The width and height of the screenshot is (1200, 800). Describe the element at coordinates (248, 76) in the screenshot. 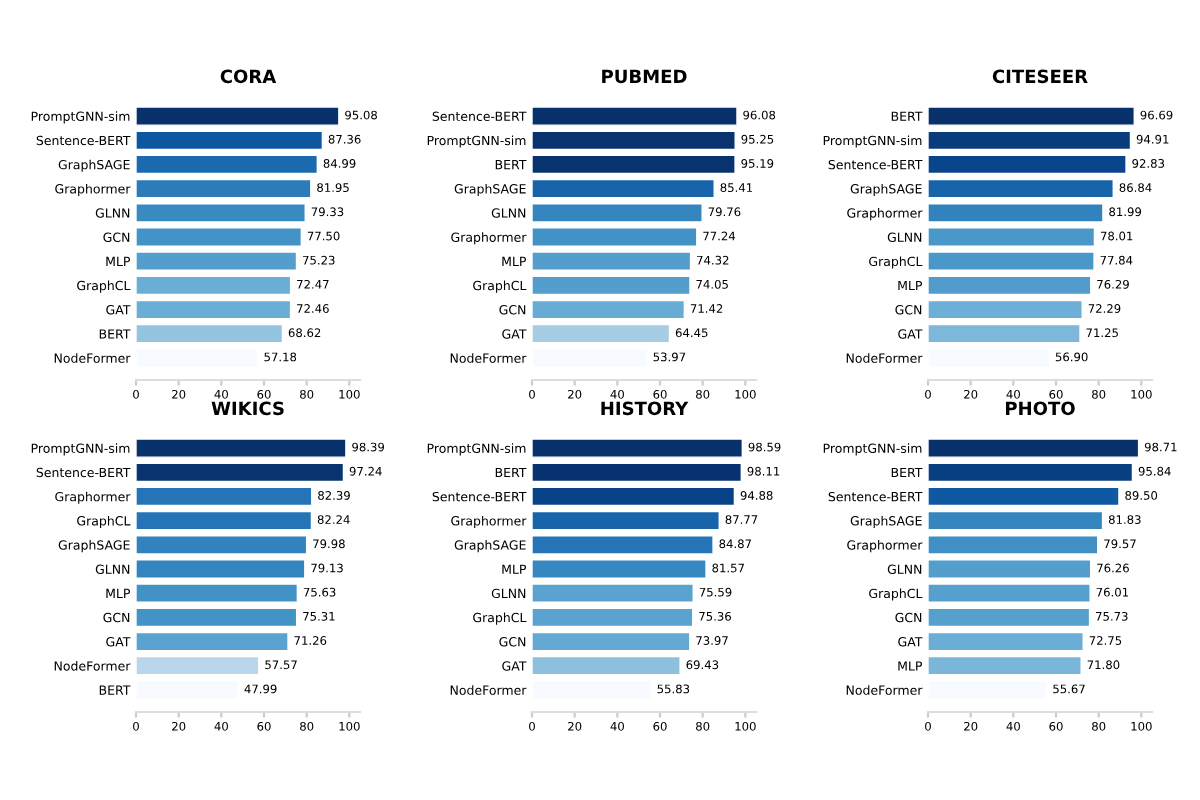

I see `chart-title: CORA` at that location.